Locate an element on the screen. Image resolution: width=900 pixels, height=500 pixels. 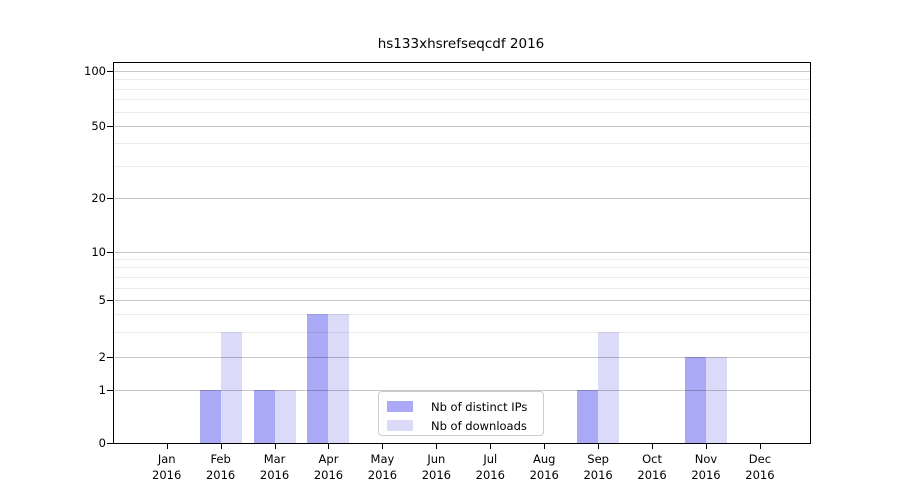
x-tick-label: Sep 2016 is located at coordinates (598, 467).